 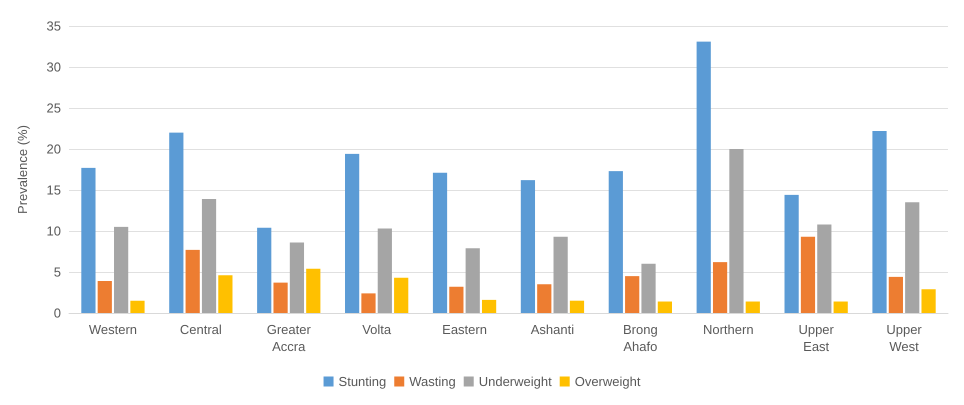 I want to click on x-tick-label: Upper East, so click(x=816, y=338).